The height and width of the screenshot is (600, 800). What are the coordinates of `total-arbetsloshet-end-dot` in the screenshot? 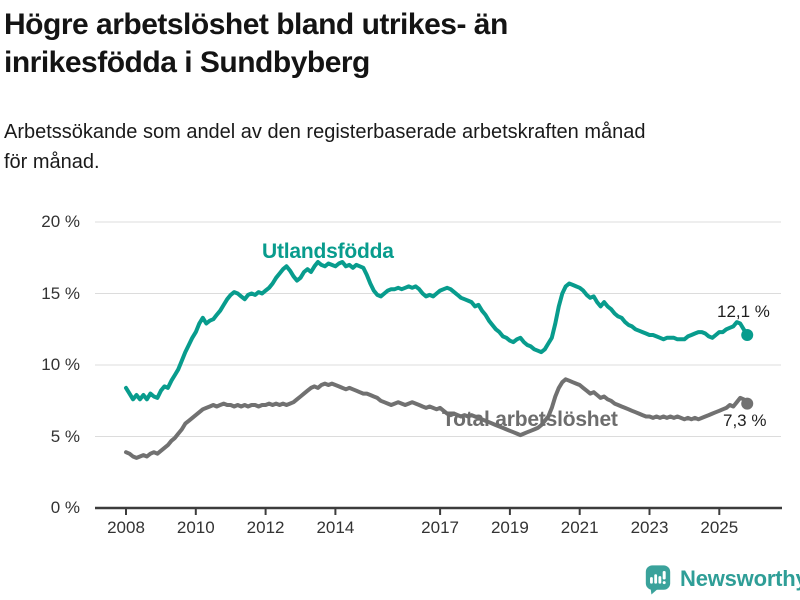 It's located at (747, 403).